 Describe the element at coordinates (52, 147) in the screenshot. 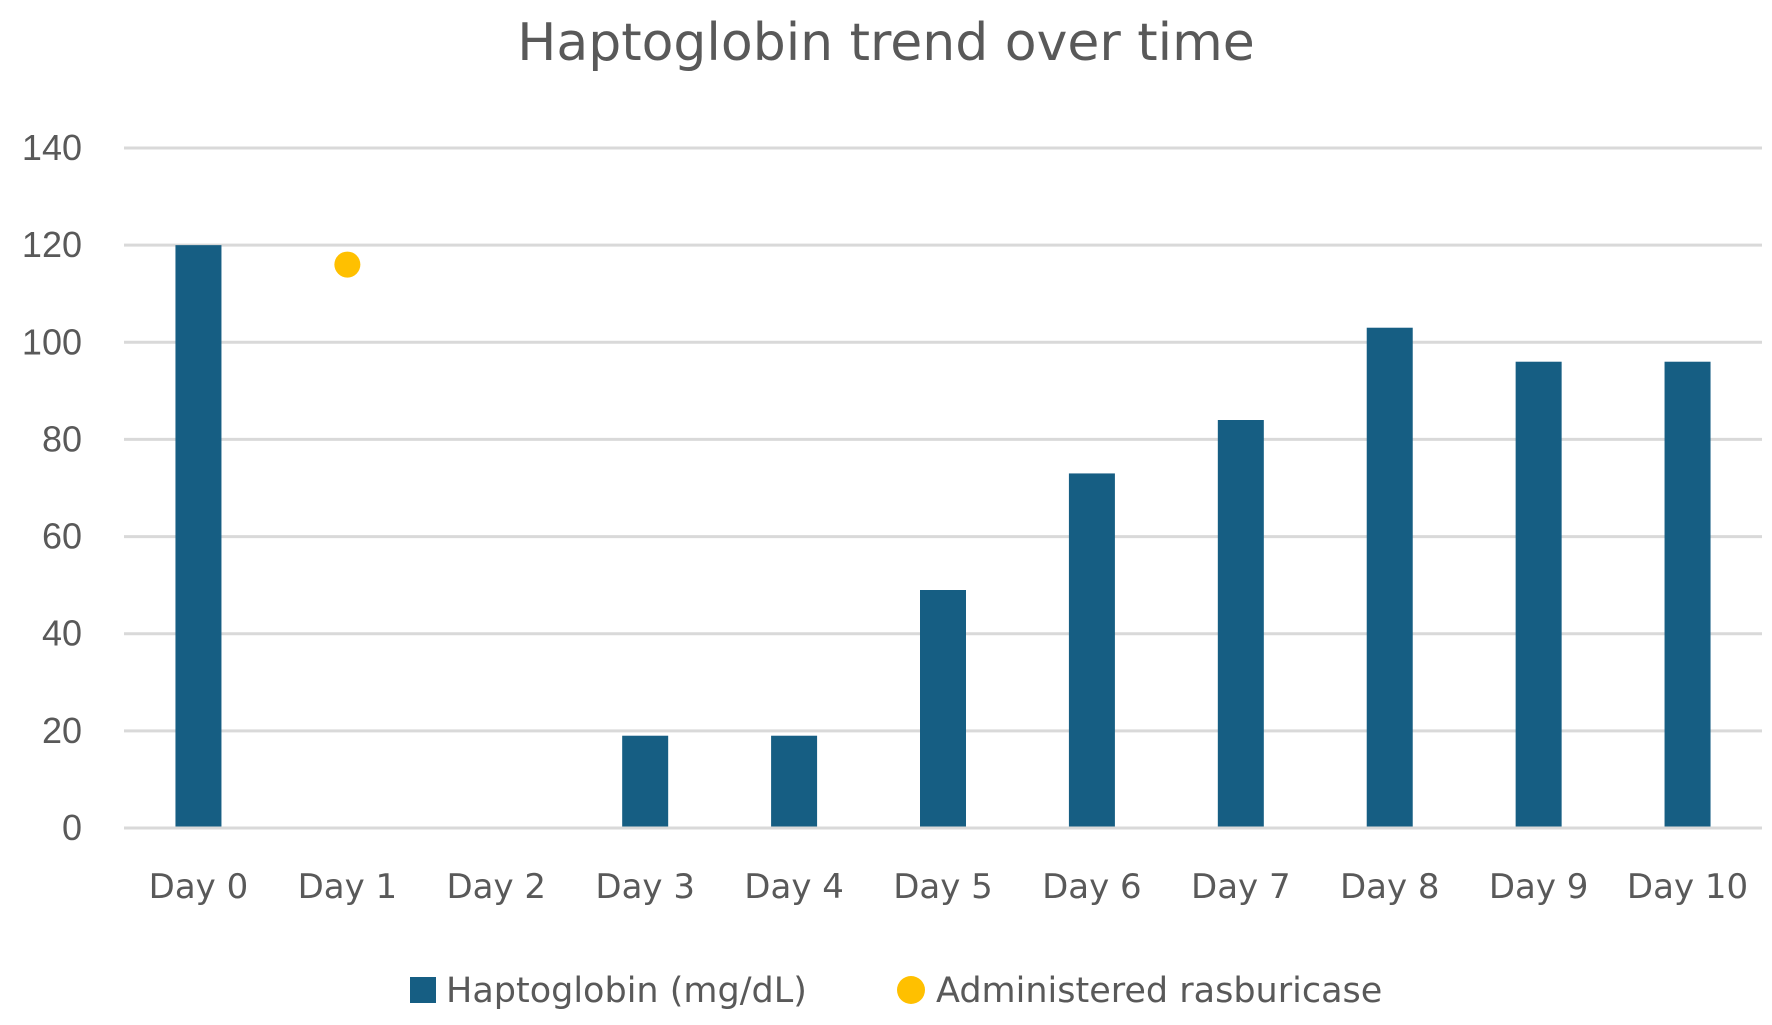

I see `y-tick-label: 140` at that location.